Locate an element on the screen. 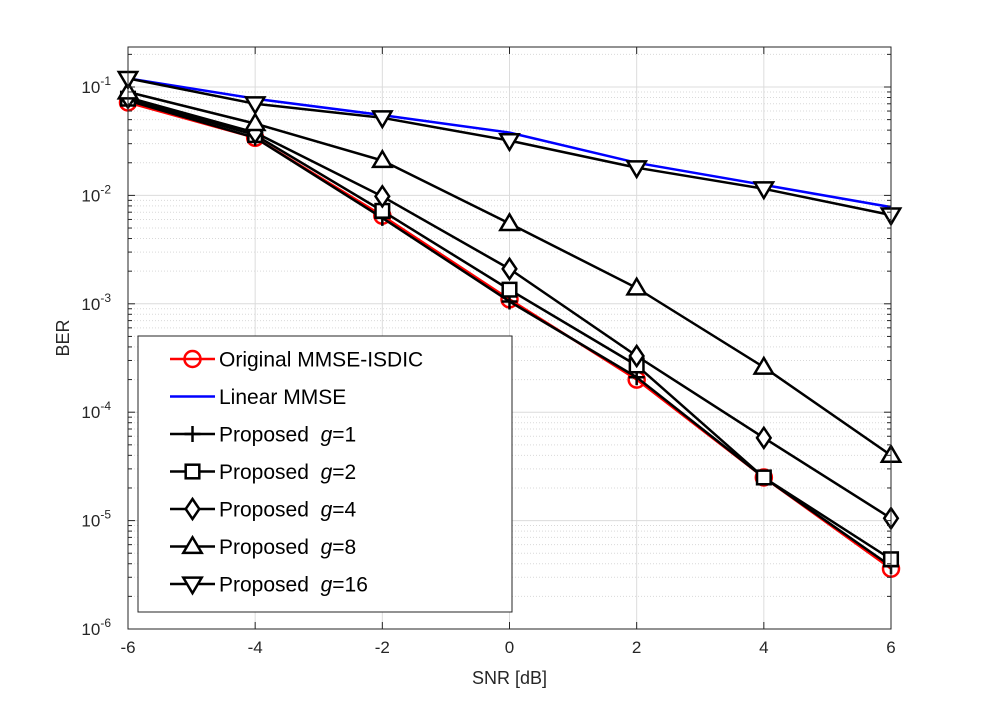  x-tick-label: 4 is located at coordinates (763, 647).